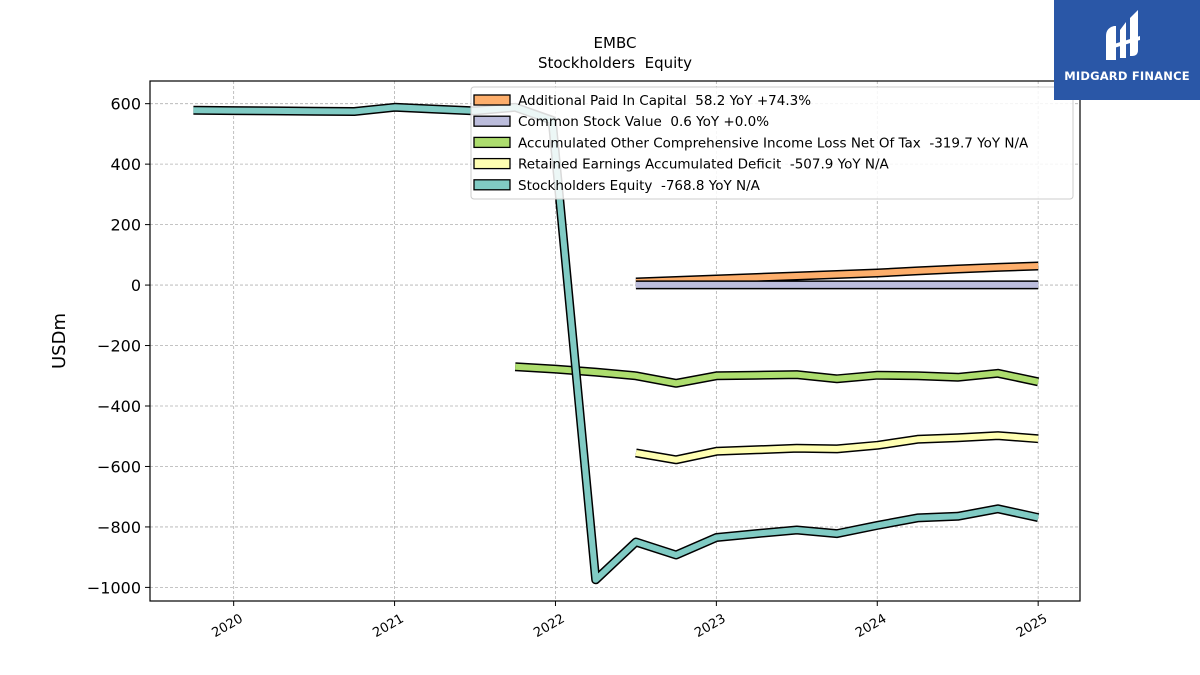  I want to click on legend-label: Common Stock Value 0.6 YoY +0.0%, so click(643, 122).